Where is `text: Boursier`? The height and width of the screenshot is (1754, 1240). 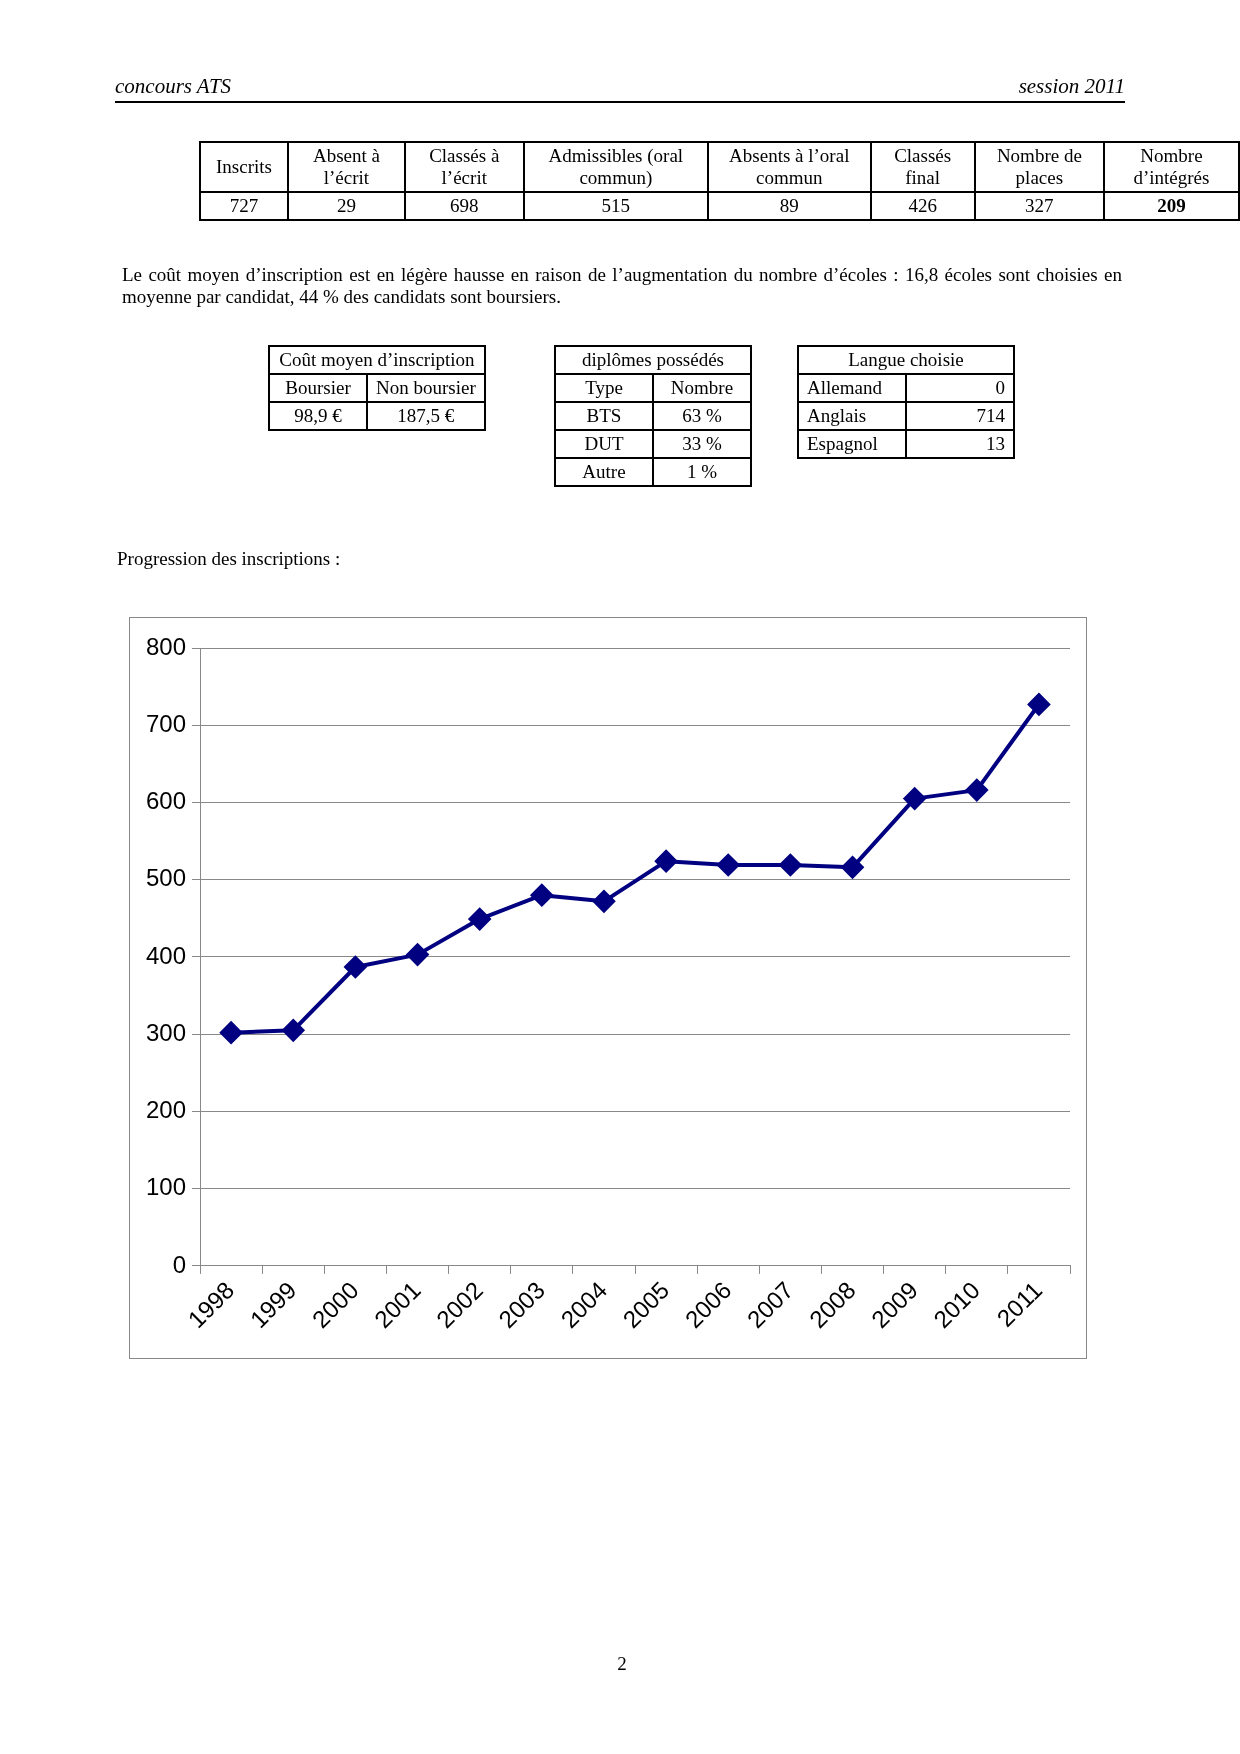
text: Boursier is located at coordinates (318, 388).